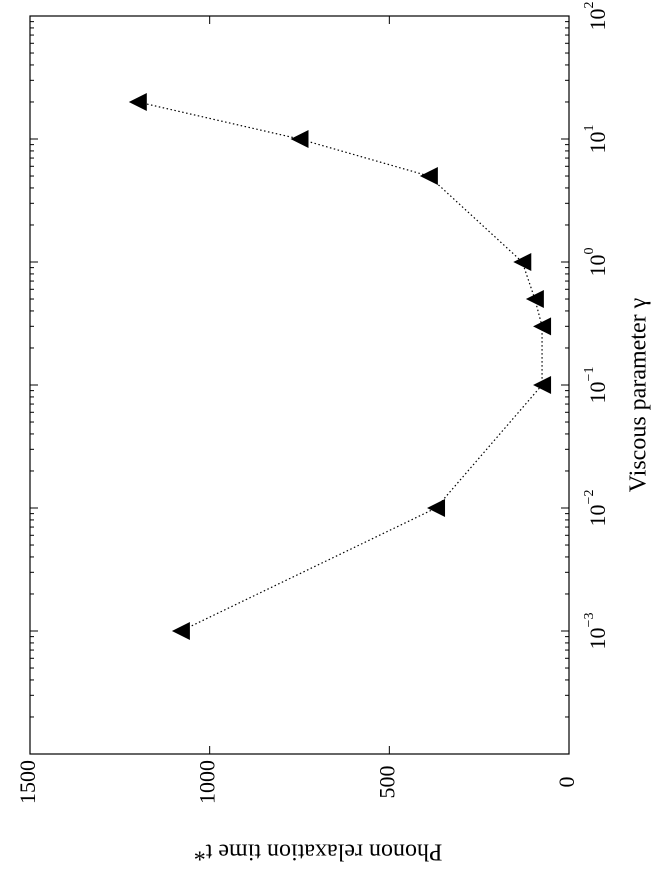  I want to click on y-tick-label: 1000, so click(207, 782).